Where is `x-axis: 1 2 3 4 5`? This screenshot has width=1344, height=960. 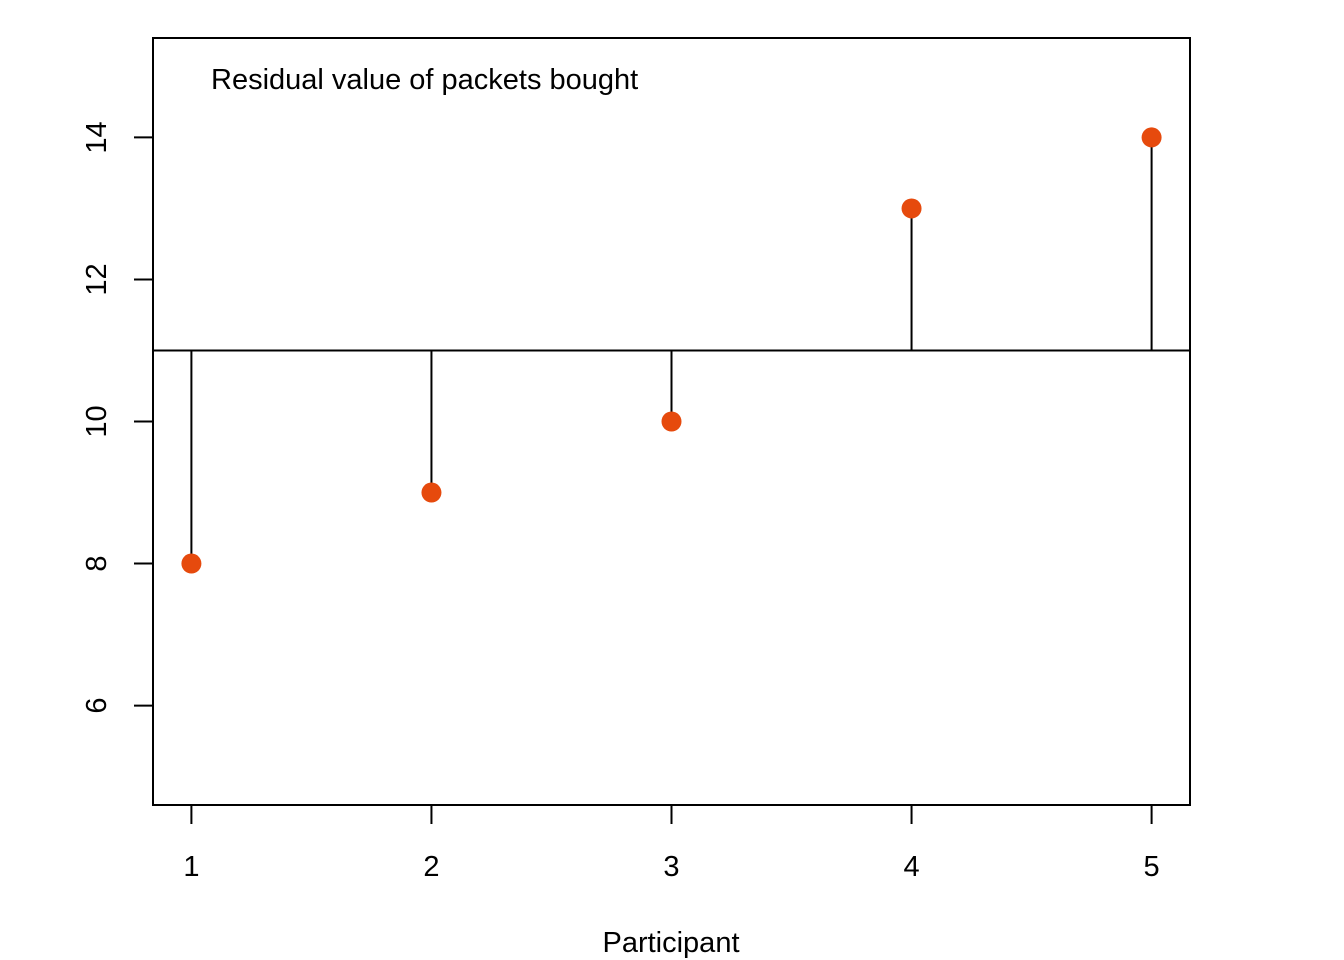 x-axis: 1 2 3 4 5 is located at coordinates (671, 844).